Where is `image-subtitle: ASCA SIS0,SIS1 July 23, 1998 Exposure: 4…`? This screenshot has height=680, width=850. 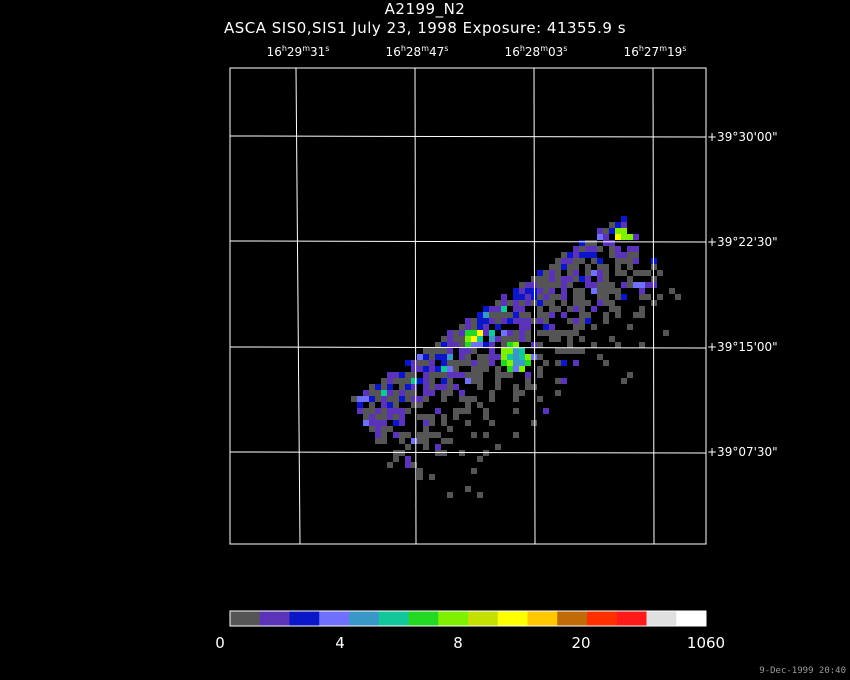
image-subtitle: ASCA SIS0,SIS1 July 23, 1998 Exposure: 4… is located at coordinates (425, 28).